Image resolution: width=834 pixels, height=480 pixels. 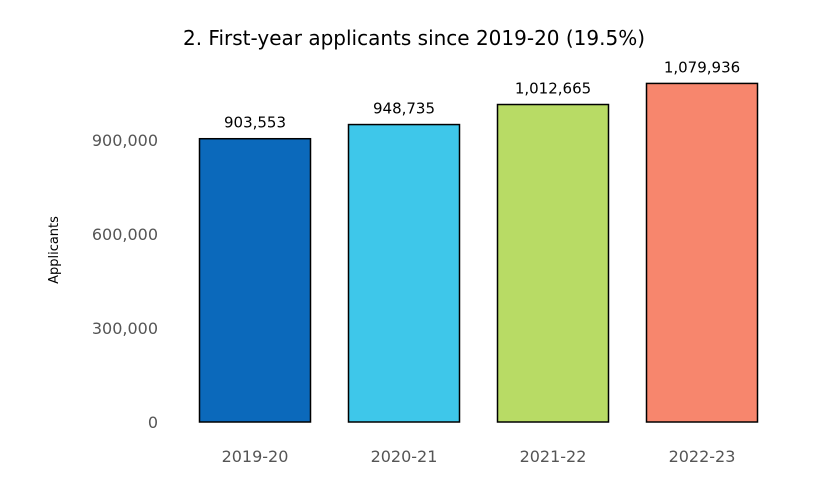 I want to click on x-tick-label: 2021-22, so click(x=553, y=456).